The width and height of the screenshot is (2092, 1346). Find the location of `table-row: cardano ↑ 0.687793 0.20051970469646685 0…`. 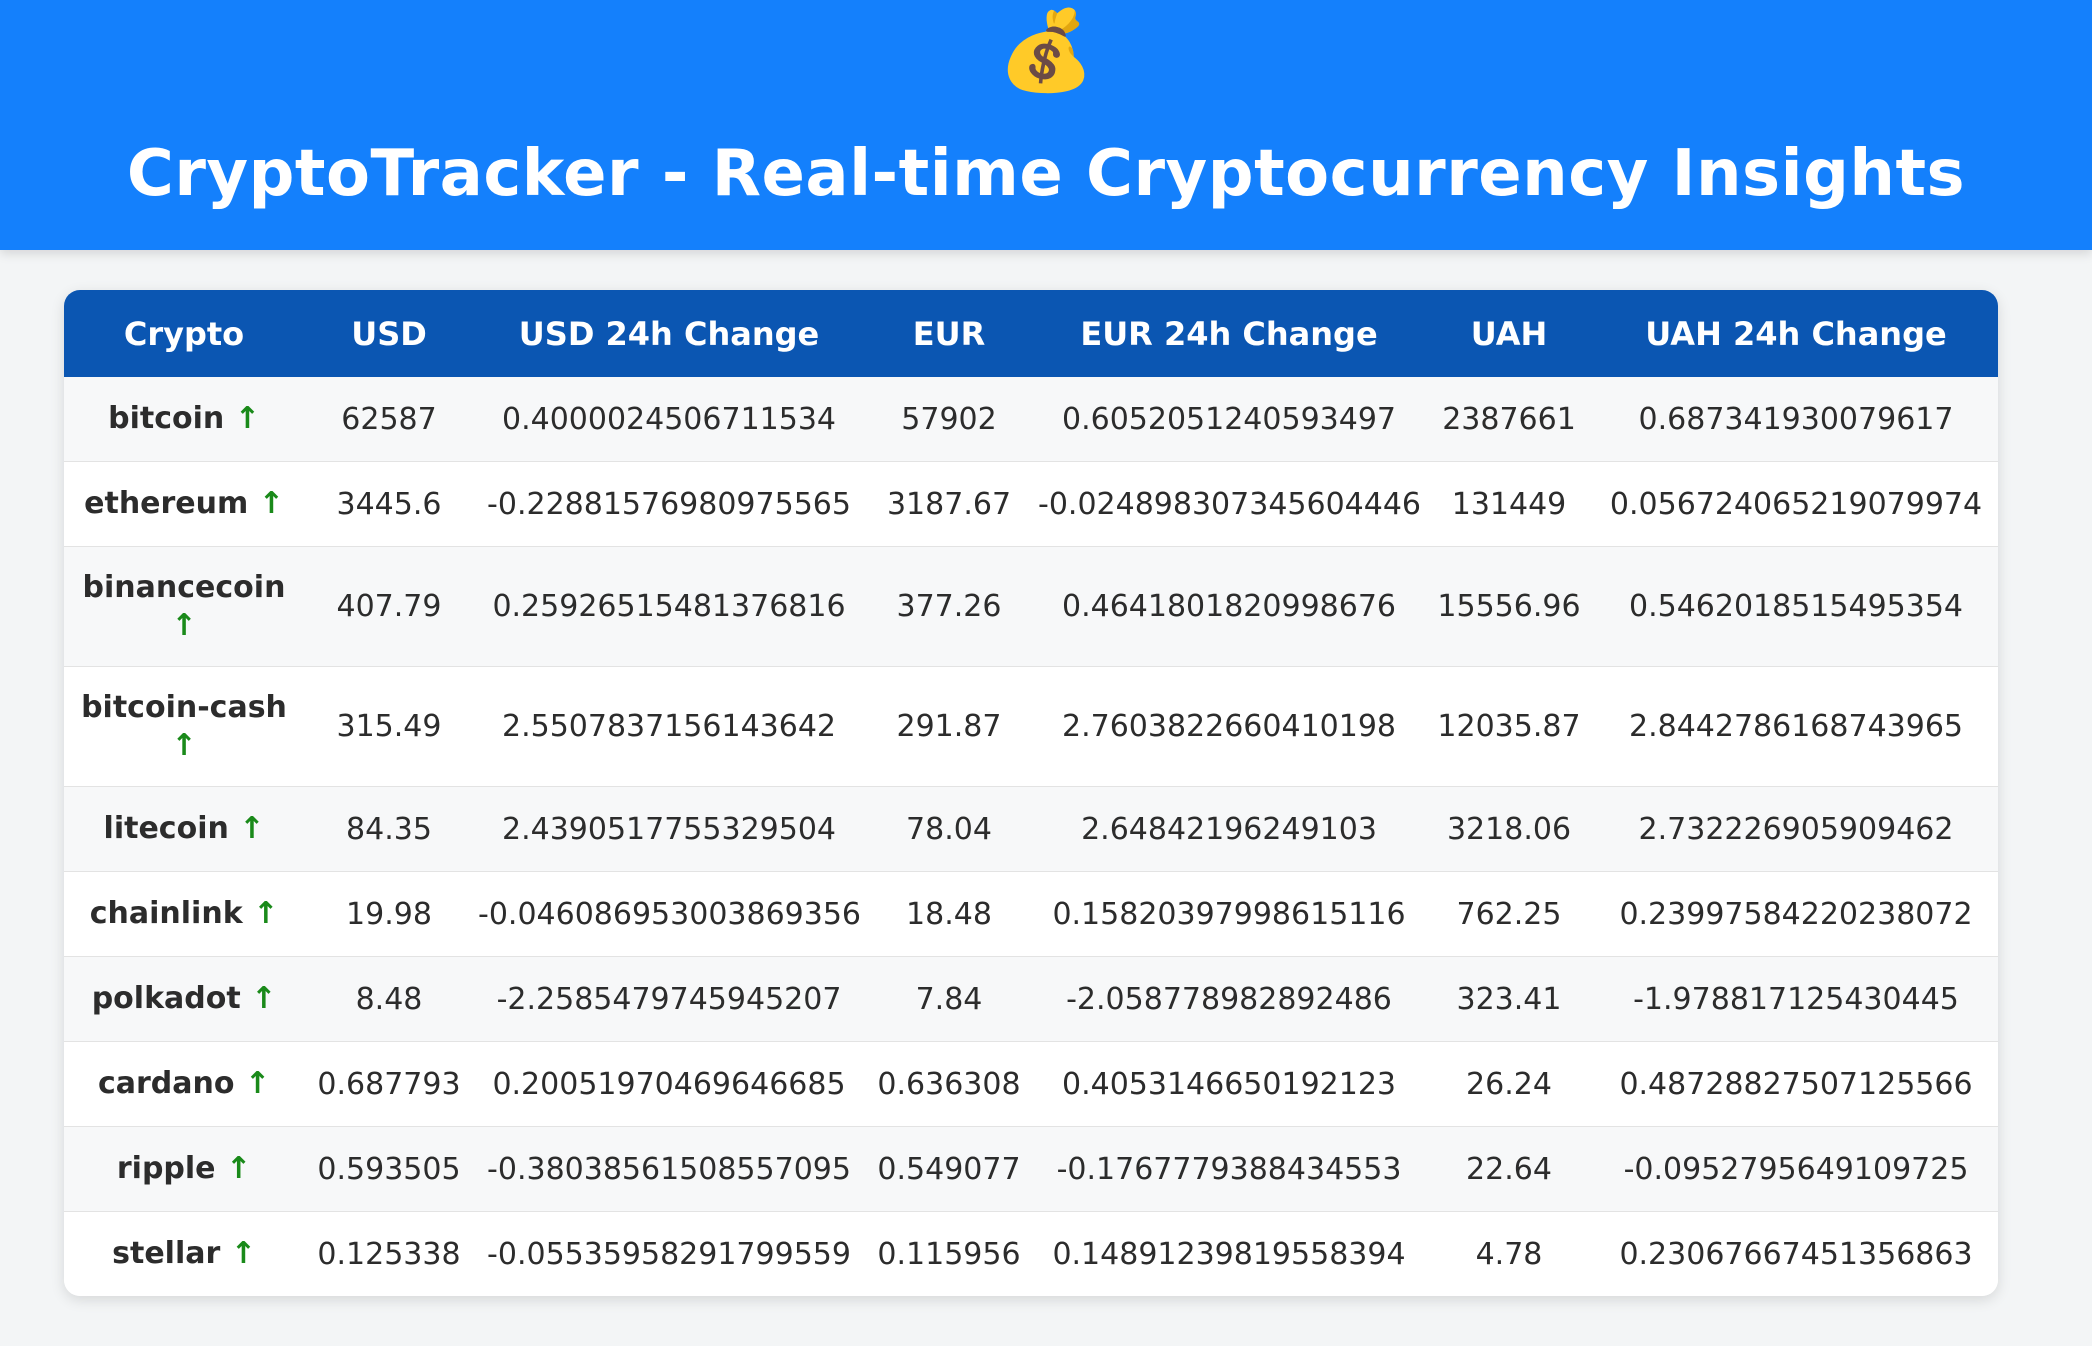

table-row: cardano ↑ 0.687793 0.20051970469646685 0… is located at coordinates (1031, 1084).